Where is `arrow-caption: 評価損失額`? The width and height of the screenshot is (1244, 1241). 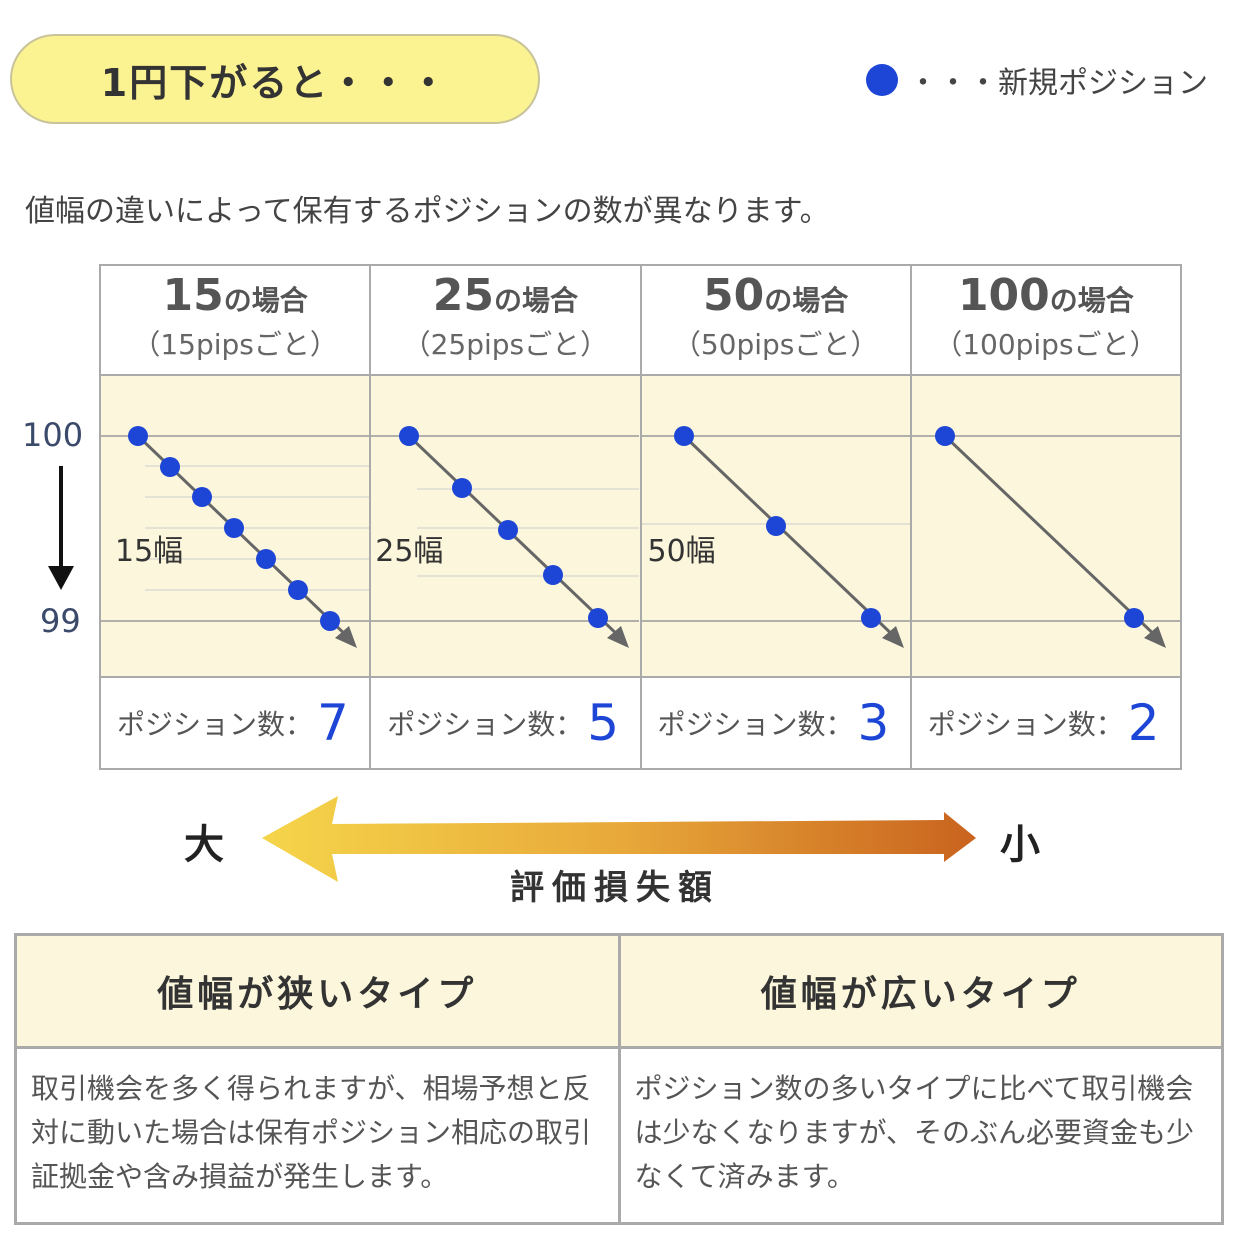
arrow-caption: 評価損失額 is located at coordinates (615, 888).